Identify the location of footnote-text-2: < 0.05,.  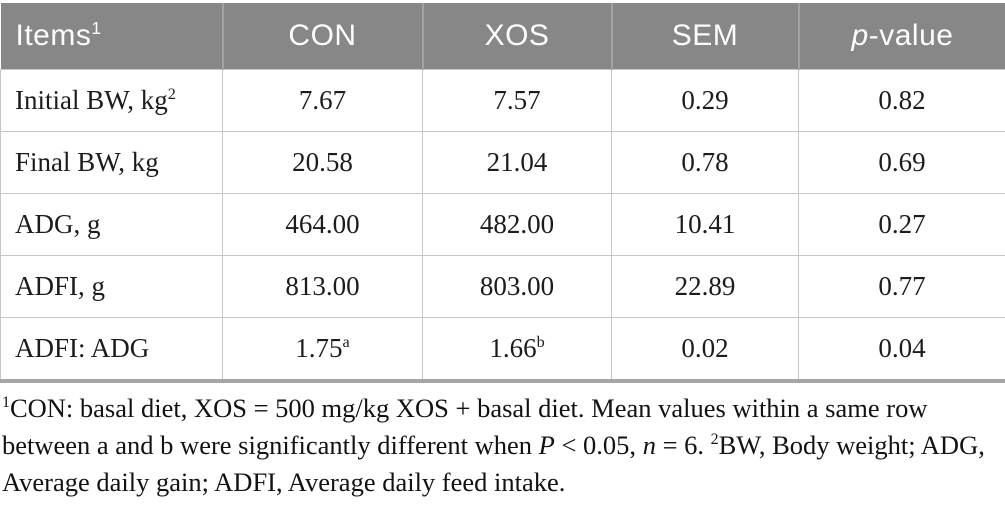
(598, 445).